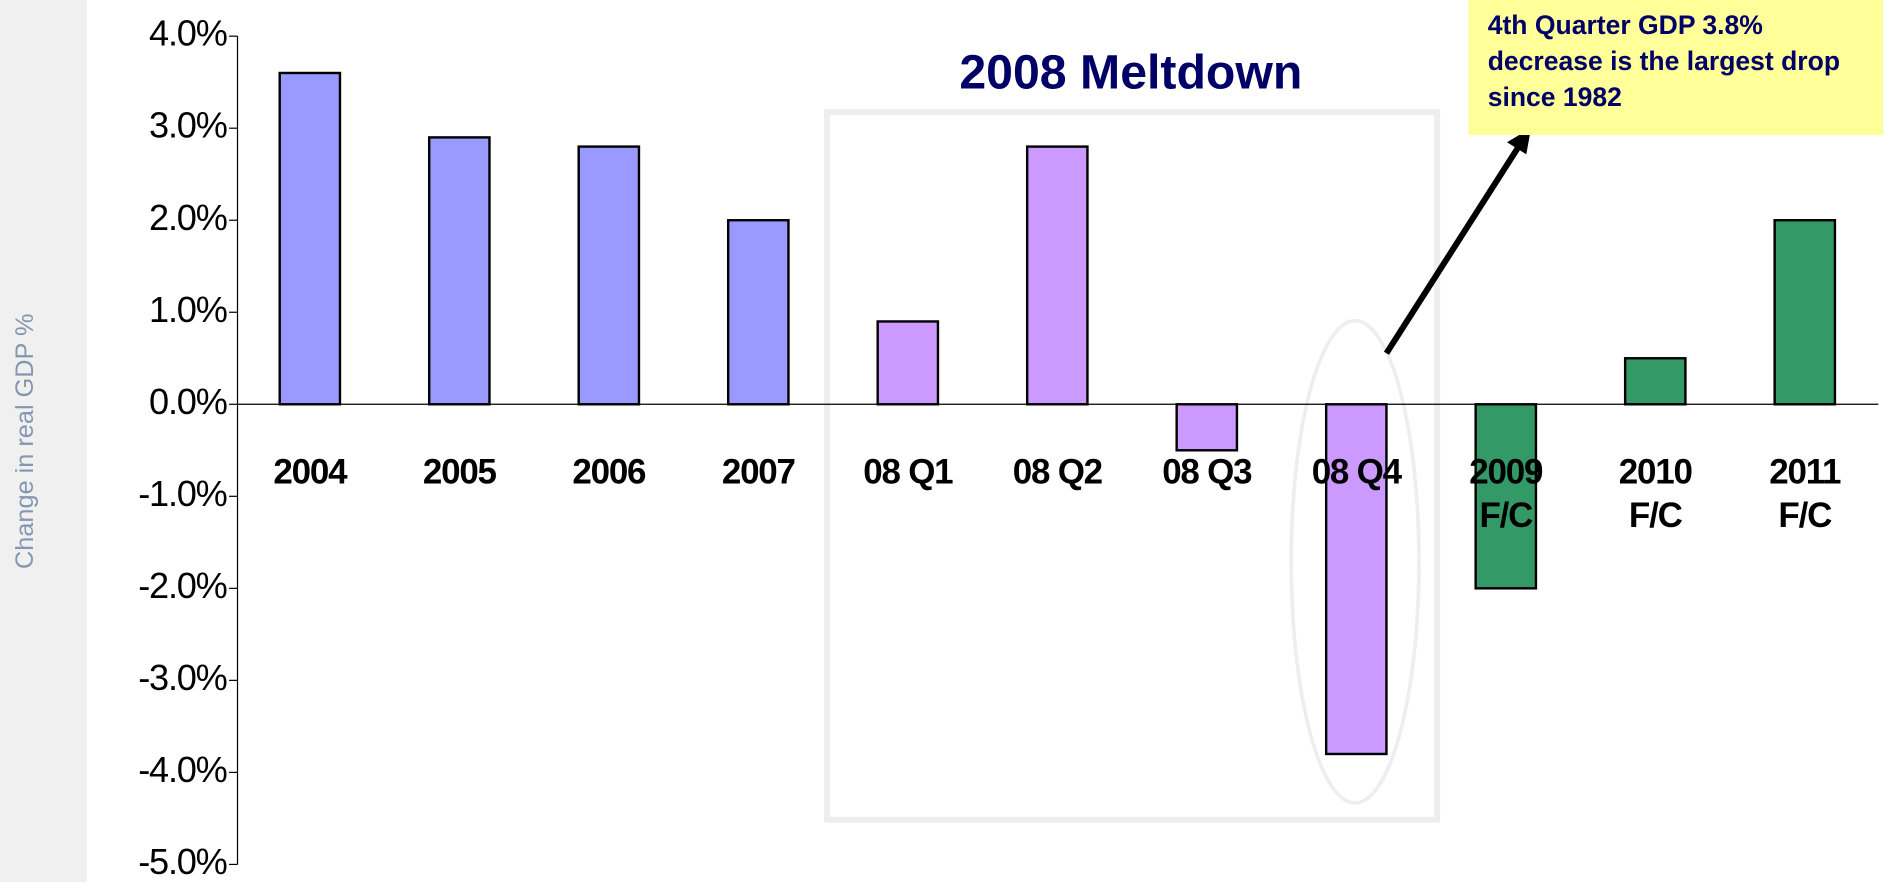 The height and width of the screenshot is (882, 1888). Describe the element at coordinates (1356, 472) in the screenshot. I see `x-tick-label: 08 Q4` at that location.